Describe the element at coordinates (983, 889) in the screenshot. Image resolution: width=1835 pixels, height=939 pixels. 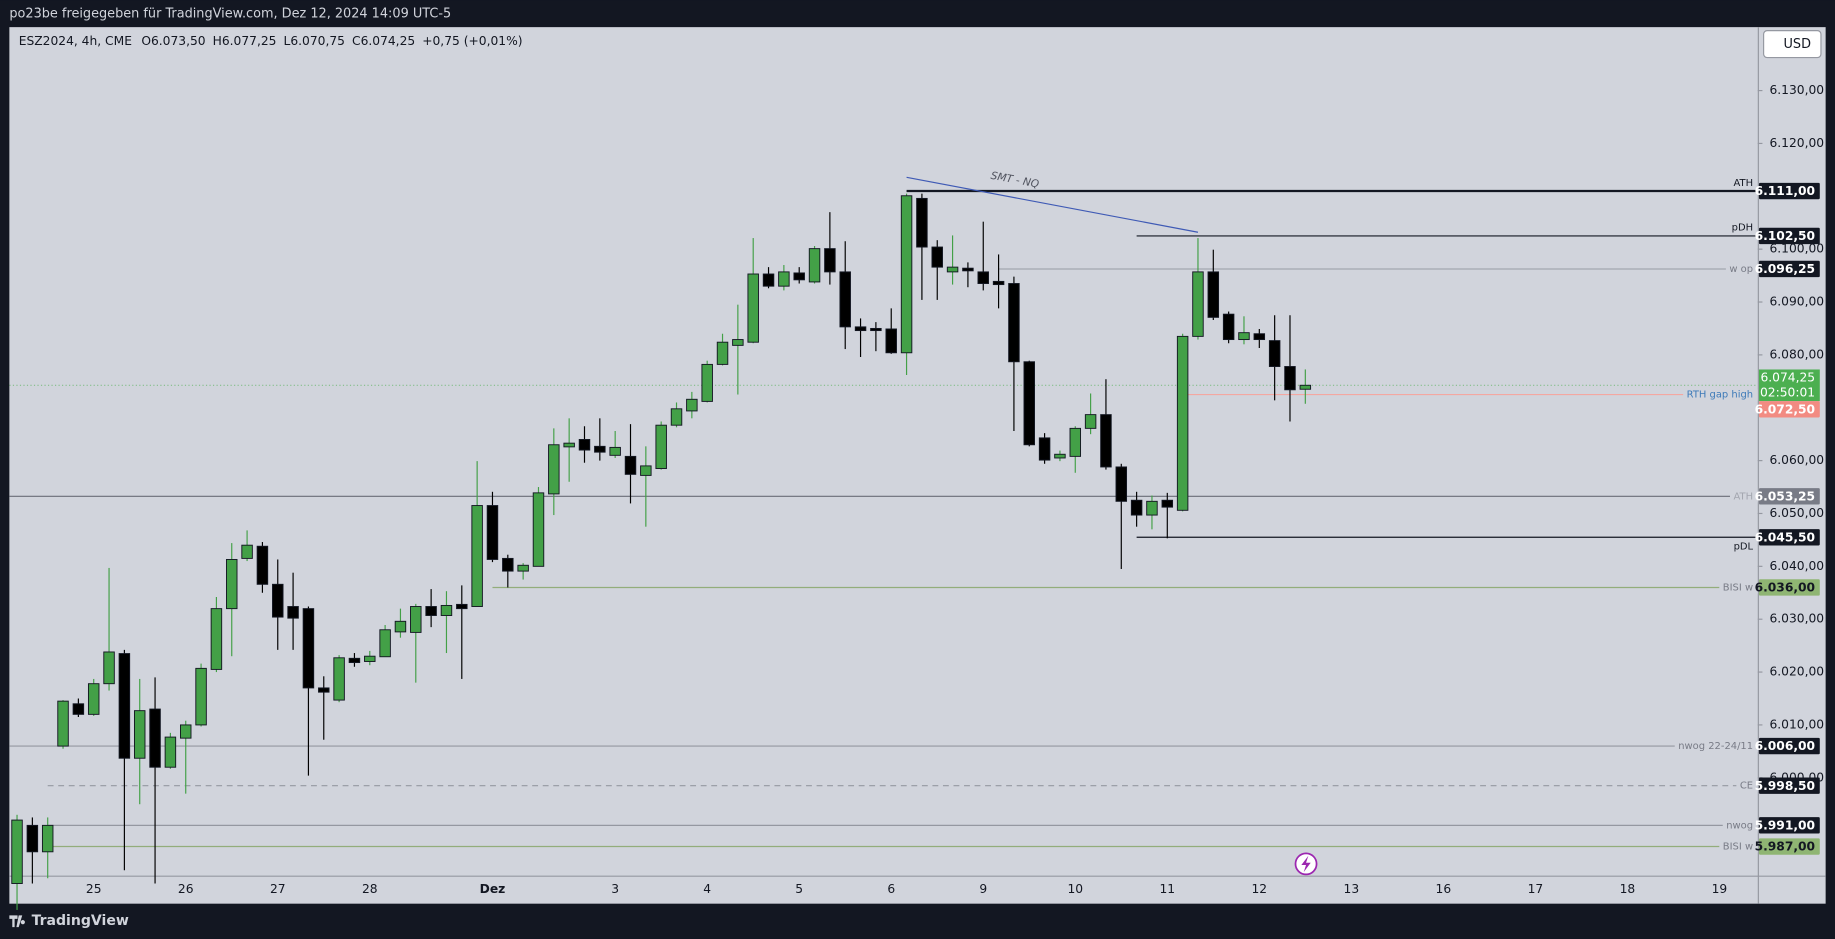
I see `x-tick-label: 9` at that location.